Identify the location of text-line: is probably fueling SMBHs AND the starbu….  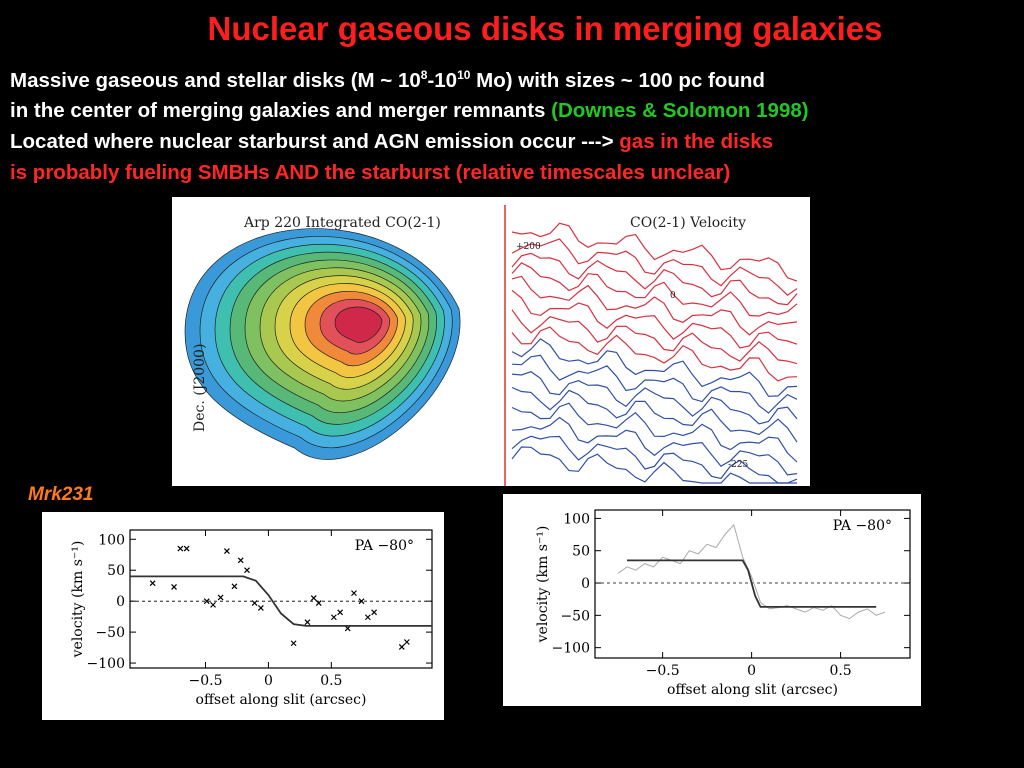
(370, 173).